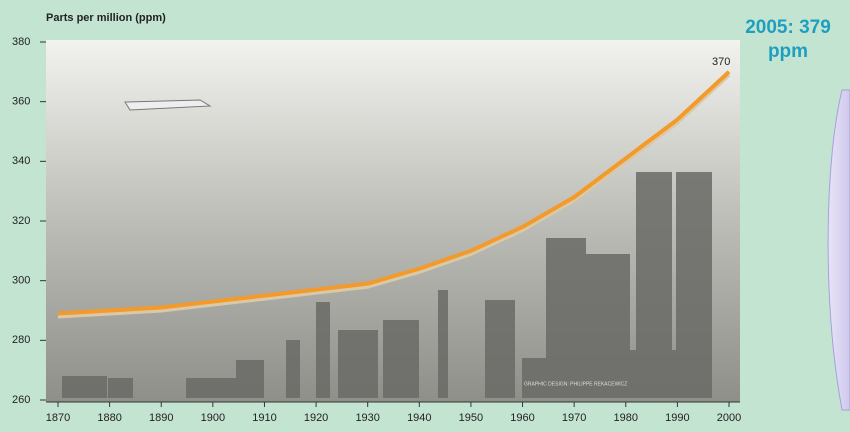  What do you see at coordinates (21, 102) in the screenshot?
I see `y-tick-label: 360` at bounding box center [21, 102].